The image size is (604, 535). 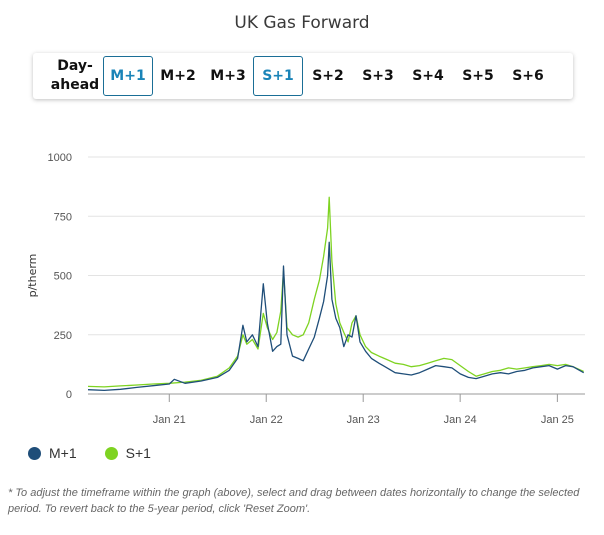 I want to click on tab-s3-label: S+3, so click(x=378, y=75).